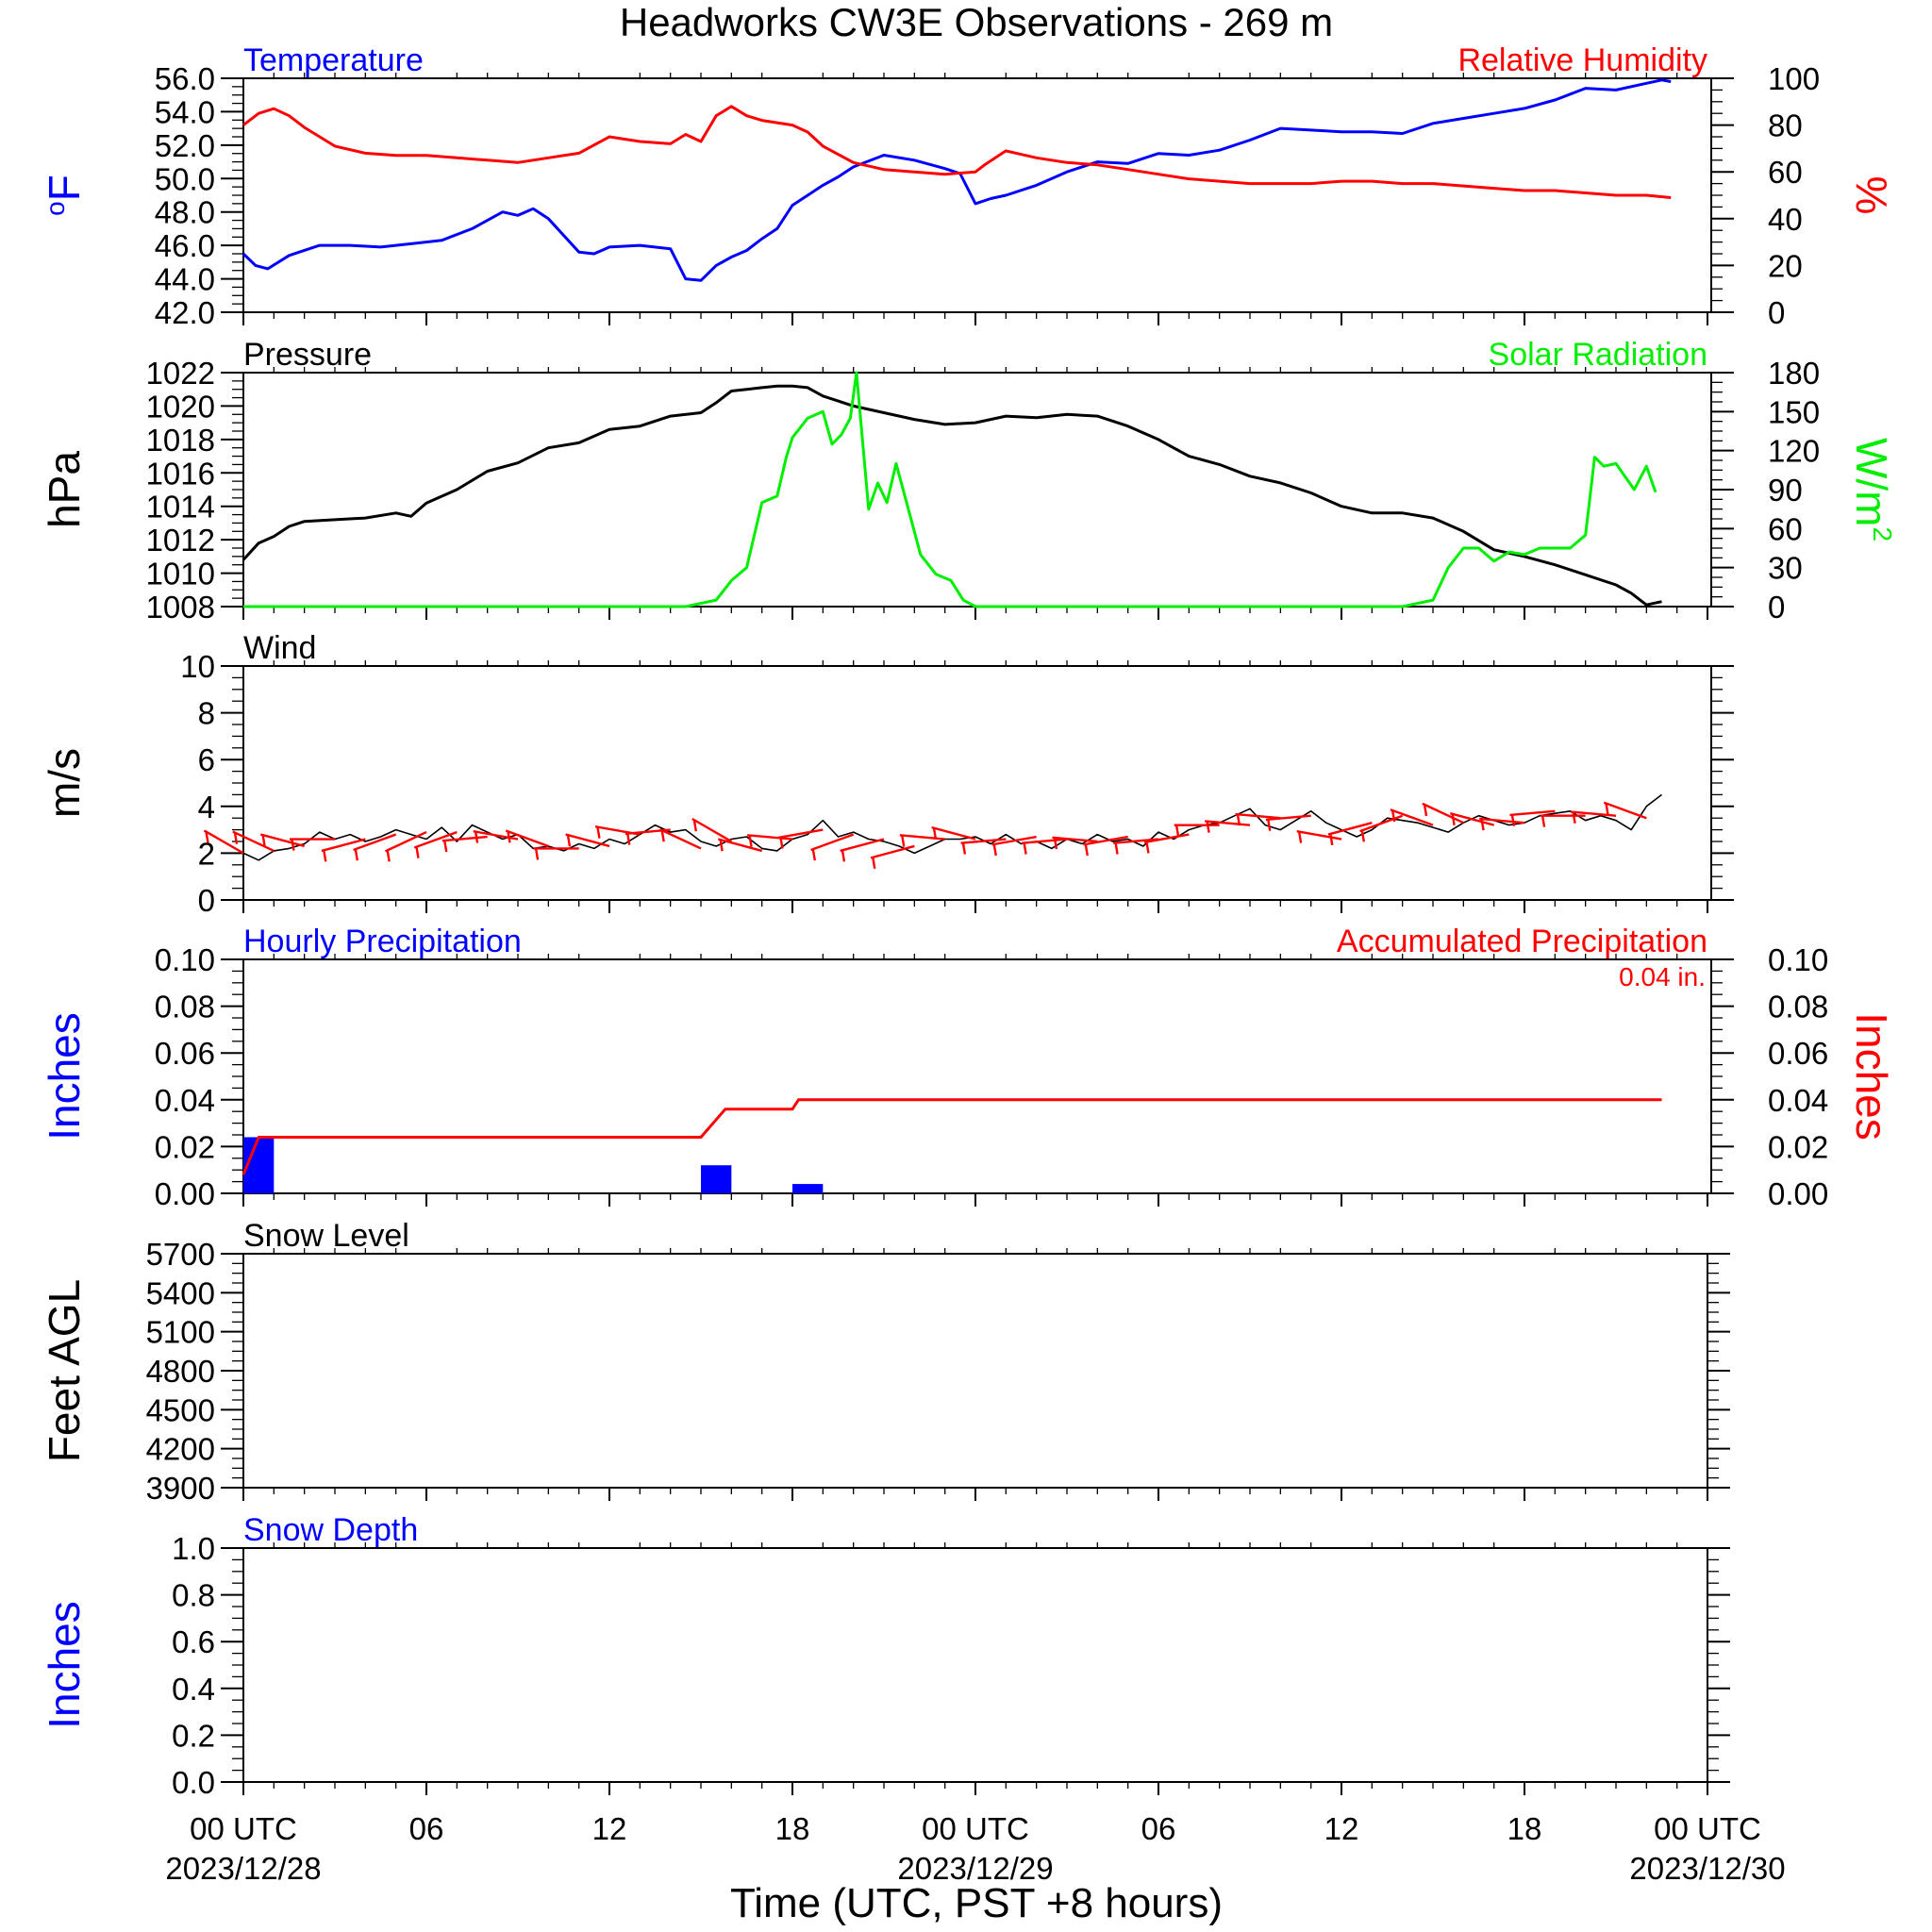  What do you see at coordinates (180, 1449) in the screenshot?
I see `y-tick-label: 4200` at bounding box center [180, 1449].